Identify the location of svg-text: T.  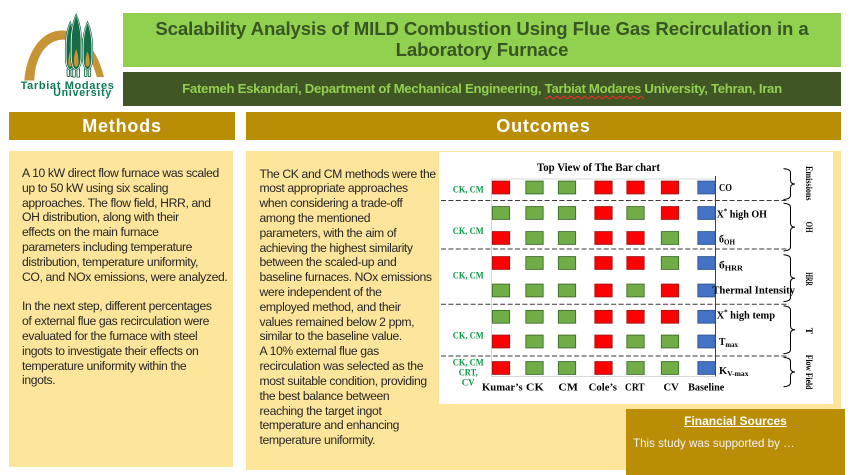
(808, 331).